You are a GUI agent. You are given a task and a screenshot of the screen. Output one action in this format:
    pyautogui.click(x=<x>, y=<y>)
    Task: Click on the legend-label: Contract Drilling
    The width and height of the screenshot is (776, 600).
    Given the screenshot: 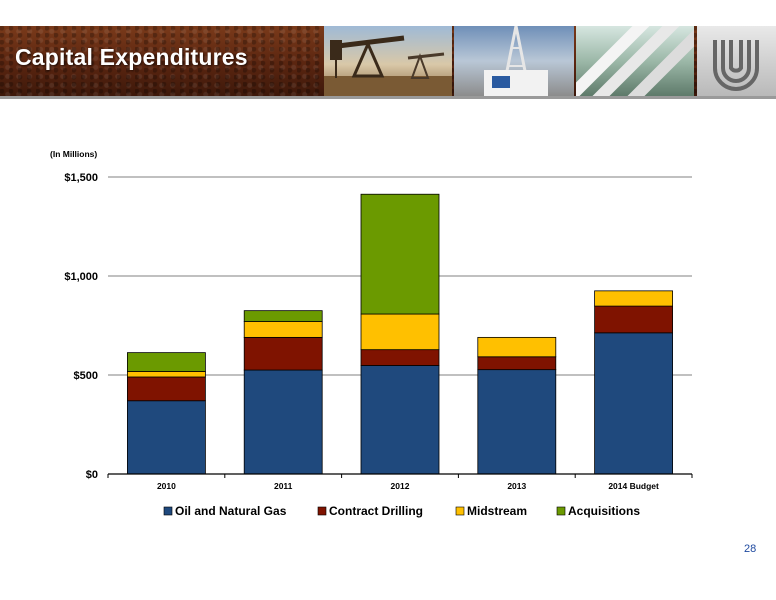 What is the action you would take?
    pyautogui.click(x=376, y=511)
    